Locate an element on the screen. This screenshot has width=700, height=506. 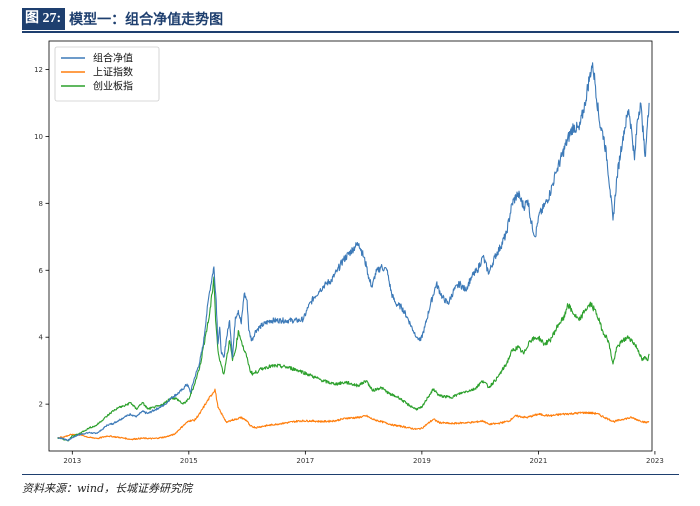
x-tick-label: 2013 is located at coordinates (72, 461).